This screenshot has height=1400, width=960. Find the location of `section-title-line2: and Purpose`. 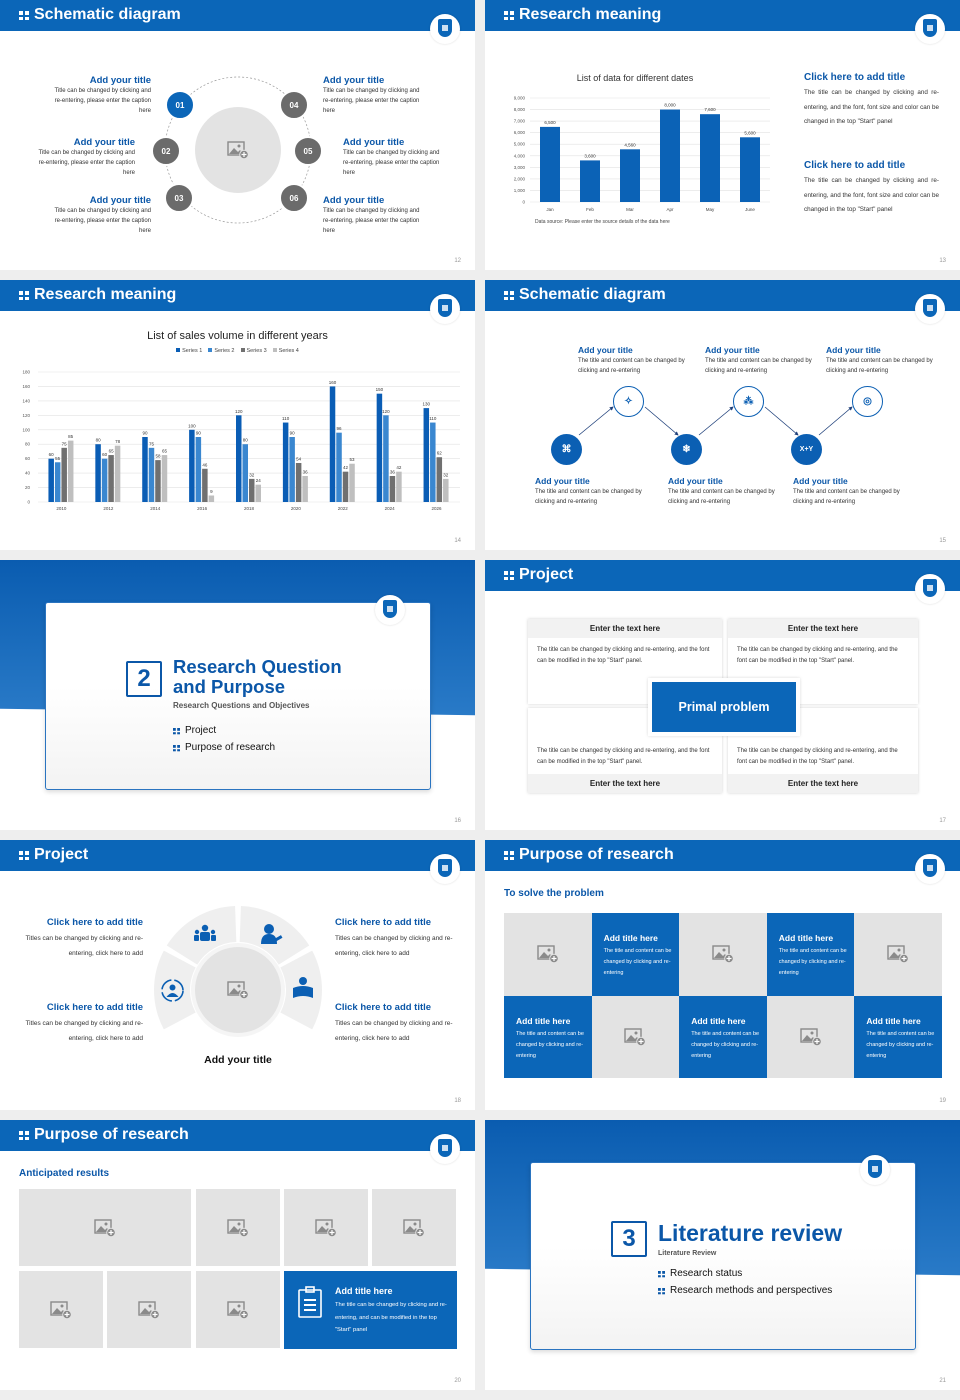

section-title-line2: and Purpose is located at coordinates (229, 686).